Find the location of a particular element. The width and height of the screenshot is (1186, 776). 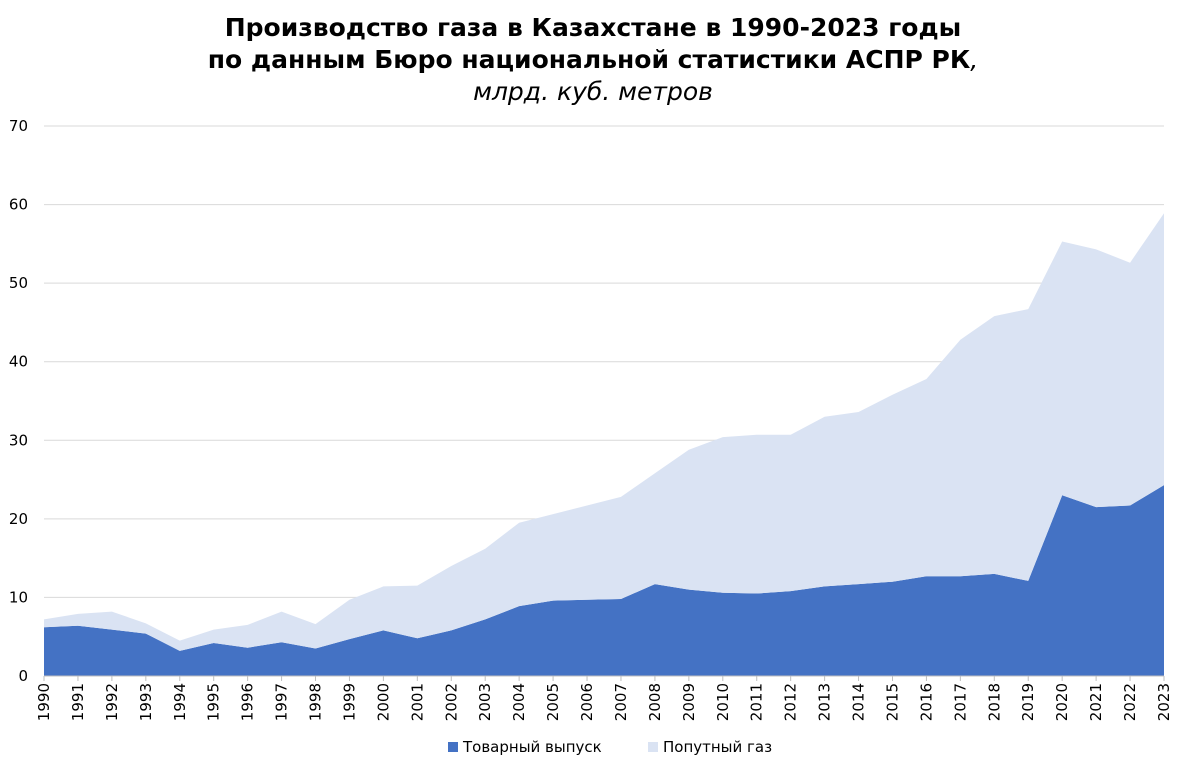

y-tick-label: 0 is located at coordinates (23, 676).